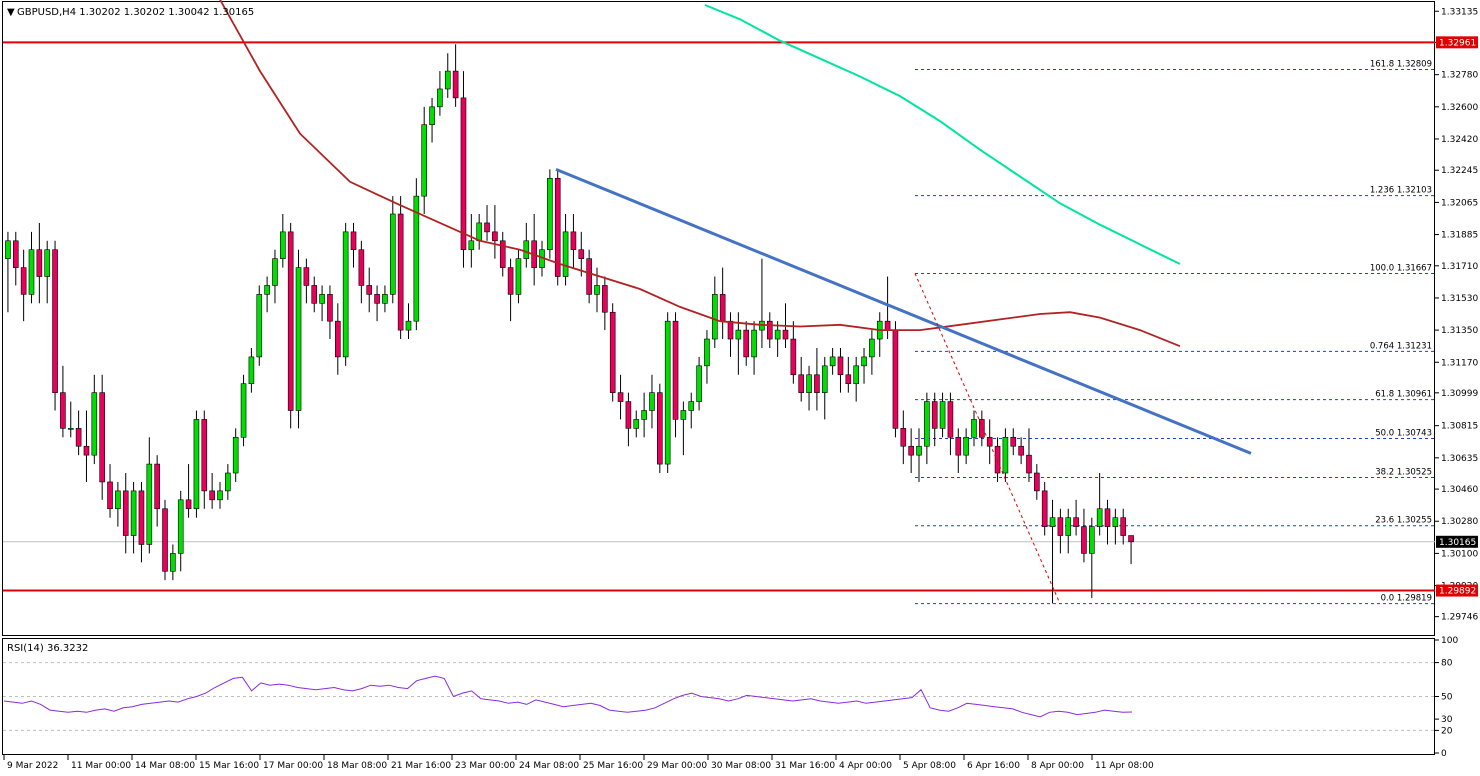  What do you see at coordinates (421, 766) in the screenshot?
I see `x-tick-label: 21 Mar 16:00` at bounding box center [421, 766].